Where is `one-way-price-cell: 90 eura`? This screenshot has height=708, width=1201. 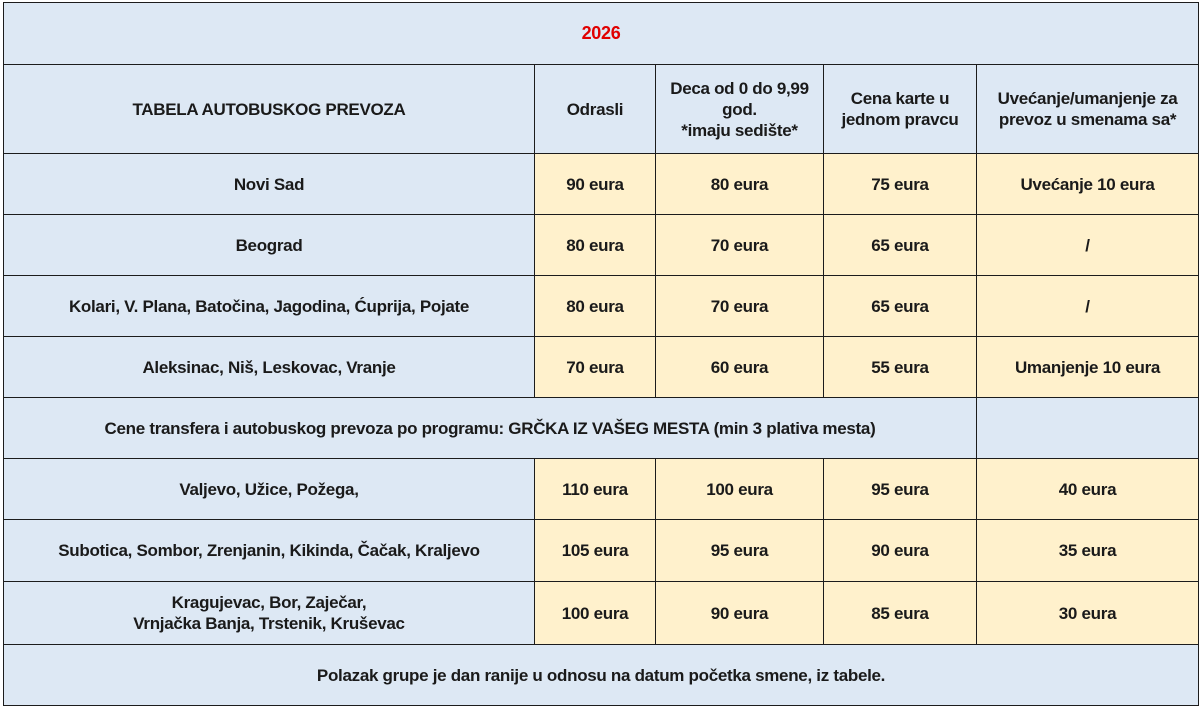 one-way-price-cell: 90 eura is located at coordinates (900, 550).